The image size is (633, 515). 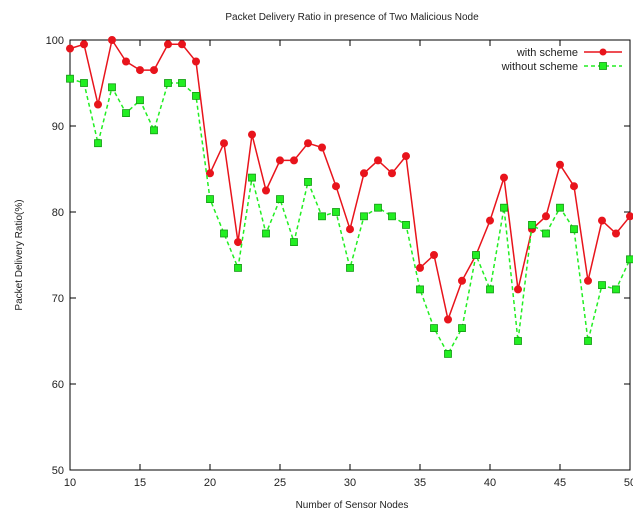 What do you see at coordinates (19, 254) in the screenshot?
I see `y-axis-label: Packet Delivery Ratio(%)` at bounding box center [19, 254].